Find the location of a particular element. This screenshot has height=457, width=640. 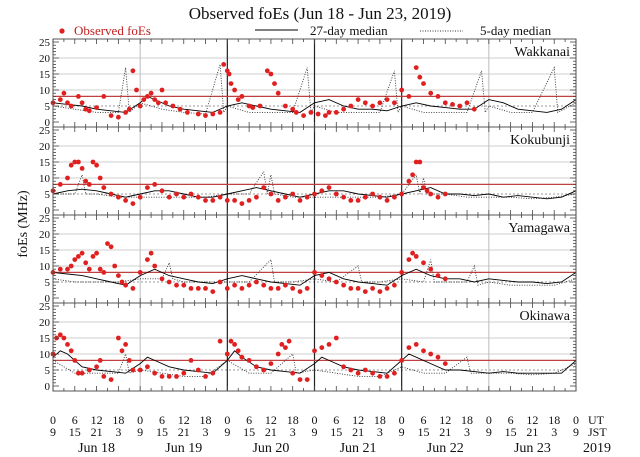

ut-tick-label: 0 is located at coordinates (402, 420).